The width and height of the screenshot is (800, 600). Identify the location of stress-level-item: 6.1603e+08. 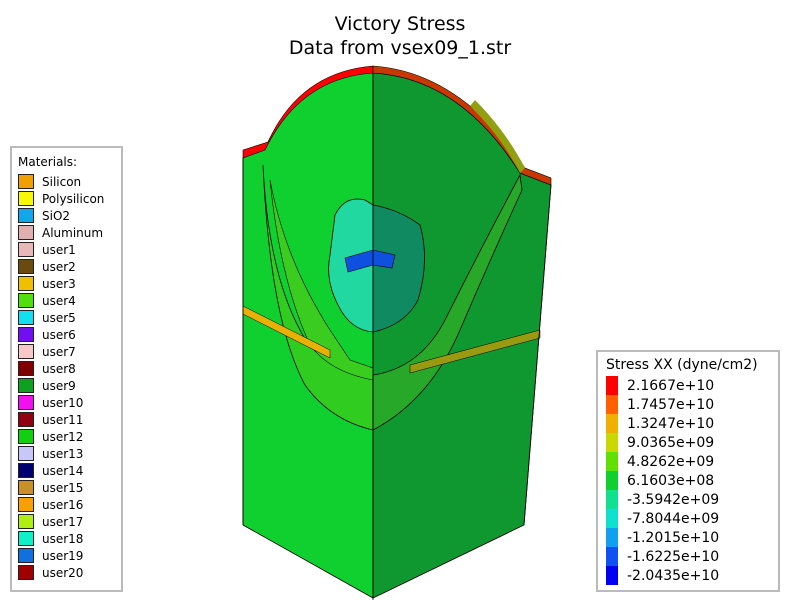
(692, 480).